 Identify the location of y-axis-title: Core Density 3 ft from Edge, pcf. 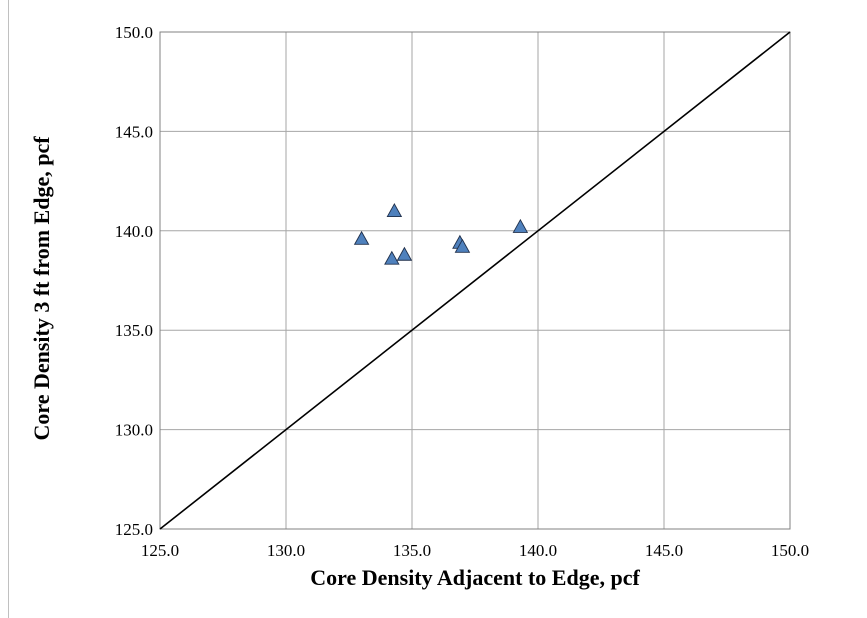
(41, 288).